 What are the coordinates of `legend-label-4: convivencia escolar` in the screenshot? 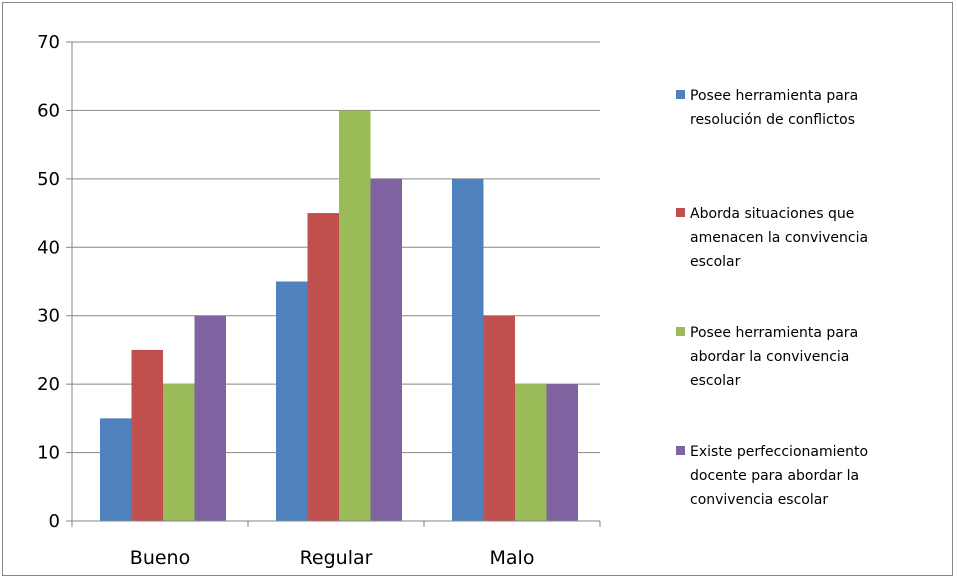 It's located at (759, 500).